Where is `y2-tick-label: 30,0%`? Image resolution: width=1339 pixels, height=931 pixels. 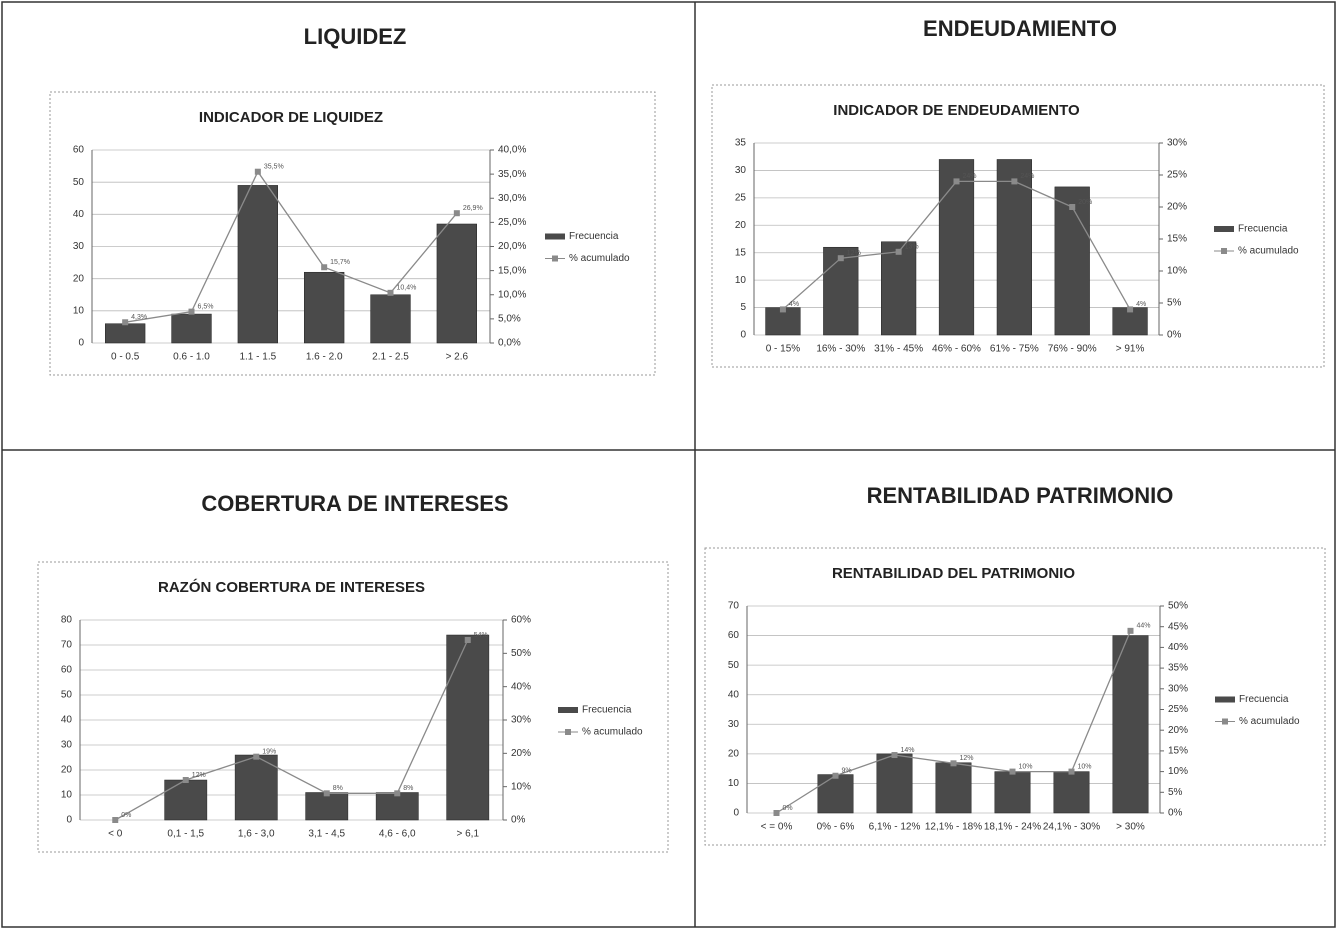
y2-tick-label: 30,0% is located at coordinates (512, 198).